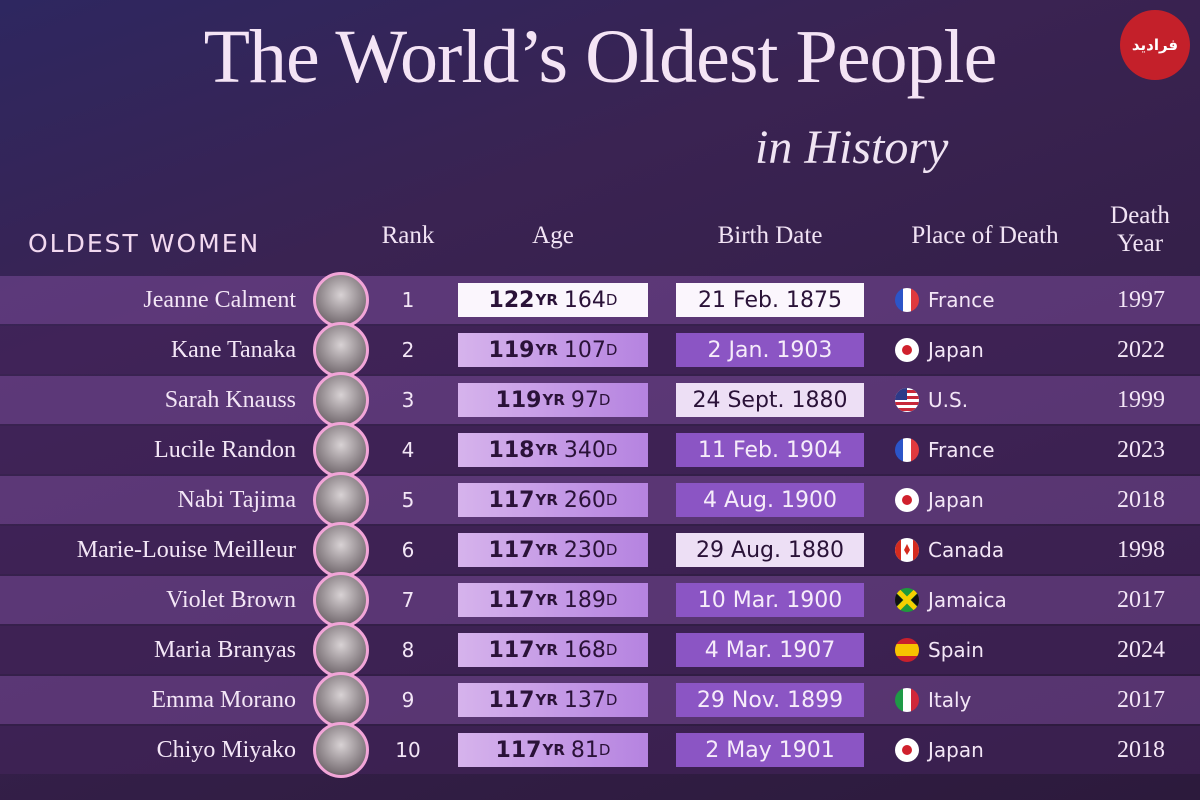 The height and width of the screenshot is (800, 1200). Describe the element at coordinates (584, 350) in the screenshot. I see `age-days: 107` at that location.